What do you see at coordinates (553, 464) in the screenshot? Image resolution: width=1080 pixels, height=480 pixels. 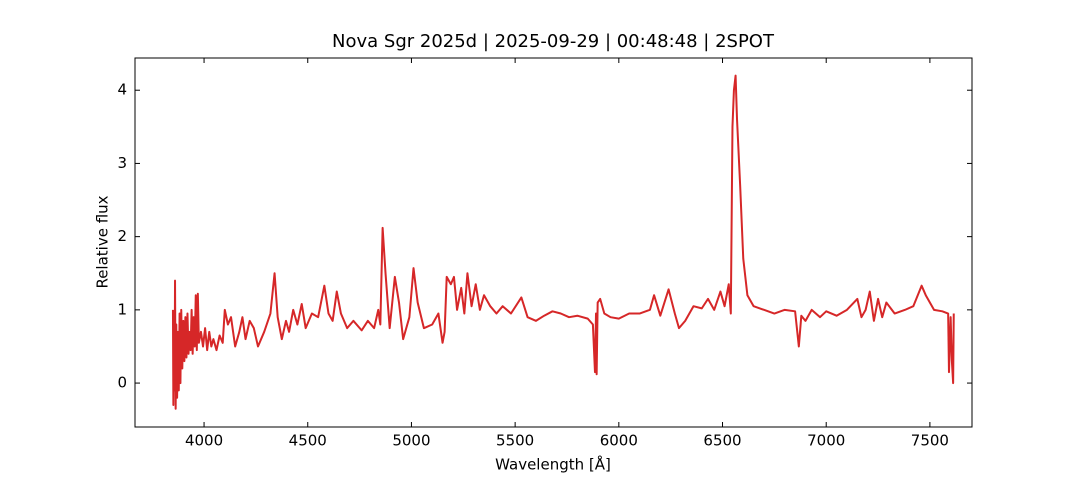 I see `x-axis-label: Wavelength [Å]` at bounding box center [553, 464].